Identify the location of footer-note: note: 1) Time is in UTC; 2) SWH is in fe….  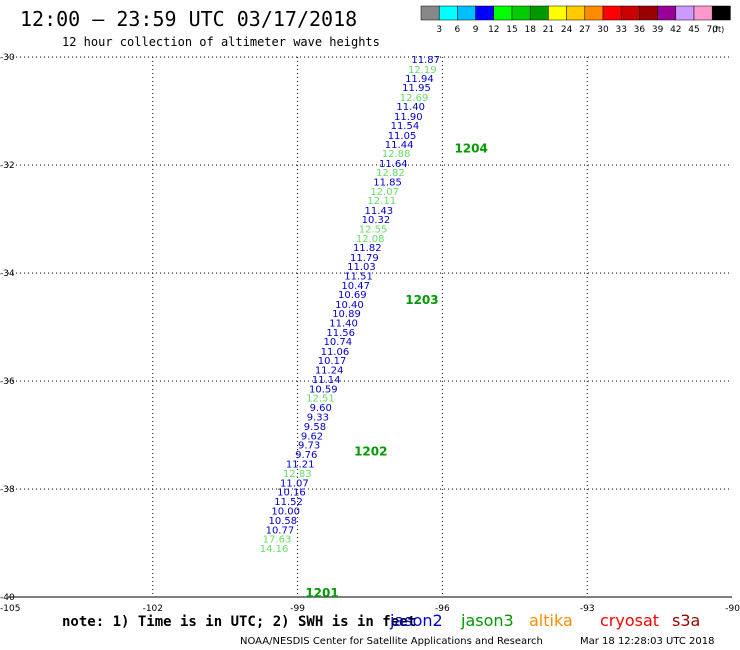
(239, 622).